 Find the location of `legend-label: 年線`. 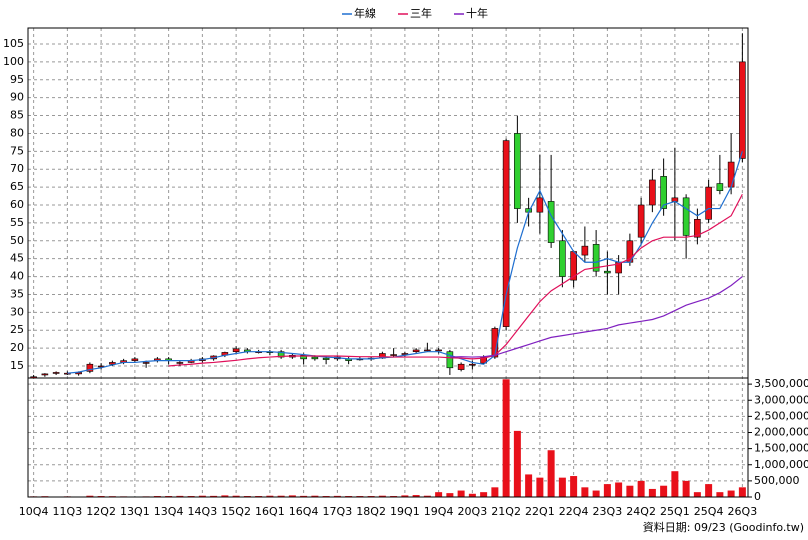

legend-label: 年線 is located at coordinates (365, 13).